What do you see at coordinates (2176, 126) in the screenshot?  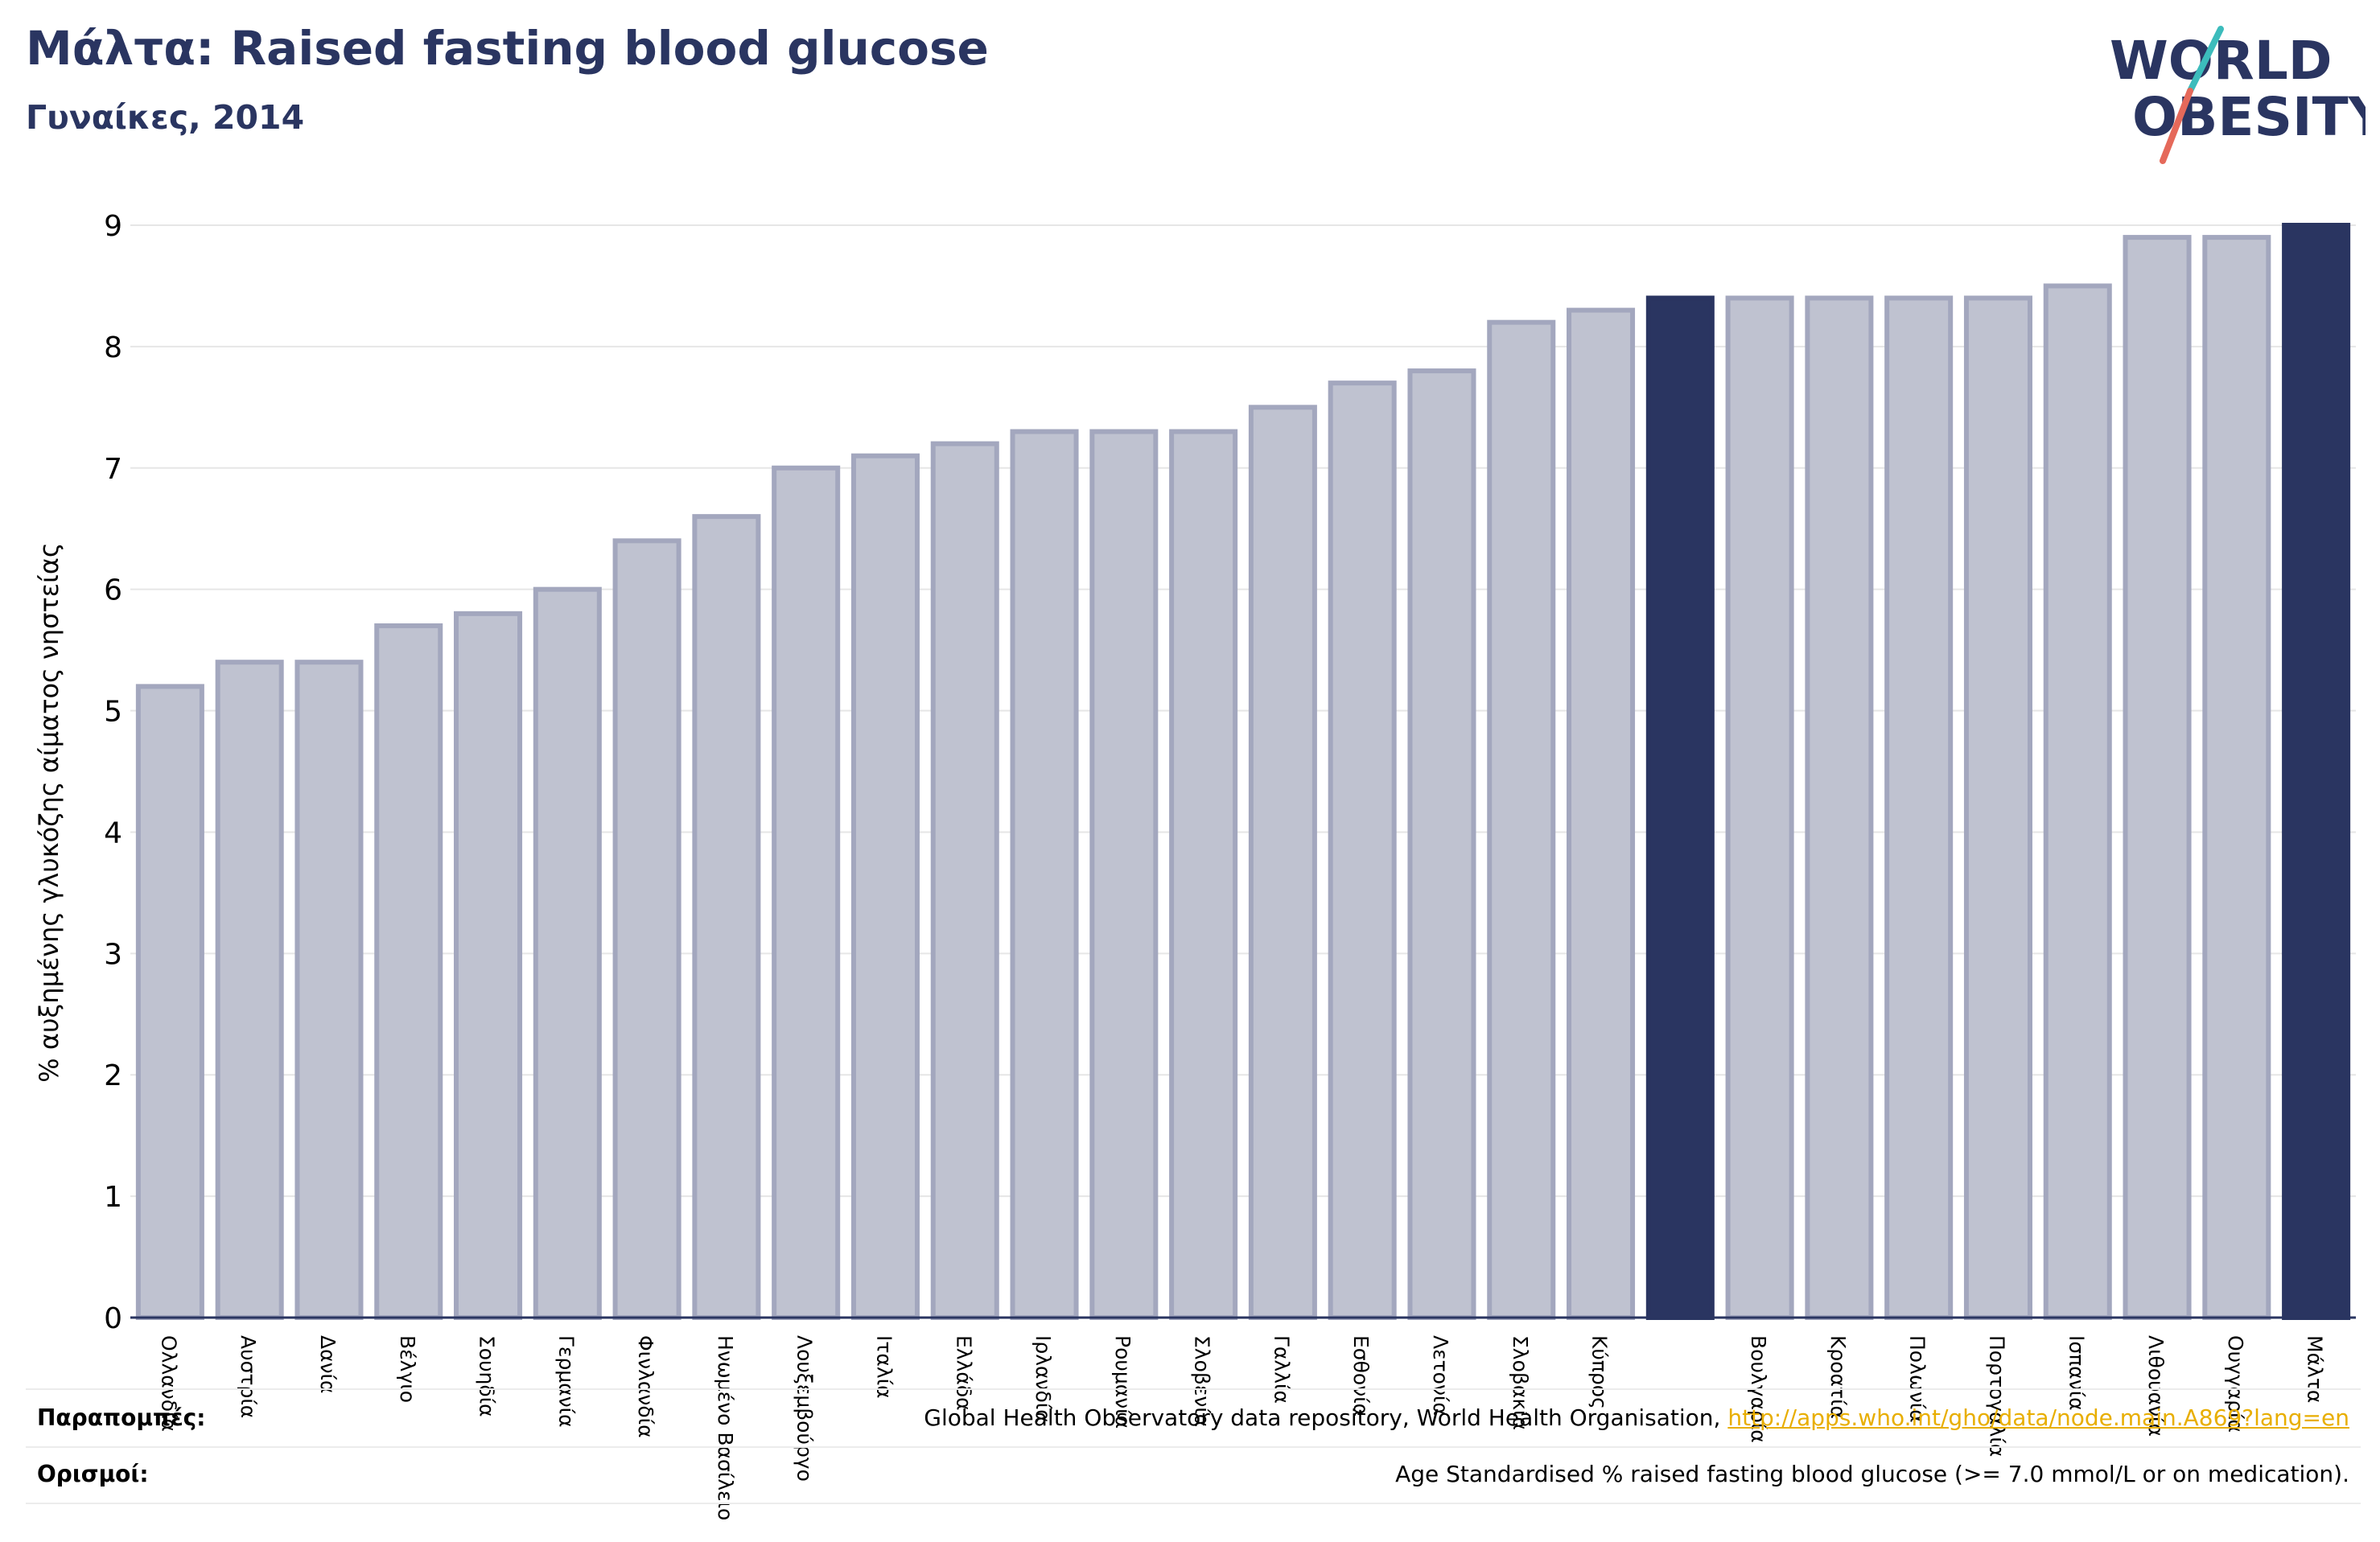 I see `logo-slash-bottom` at bounding box center [2176, 126].